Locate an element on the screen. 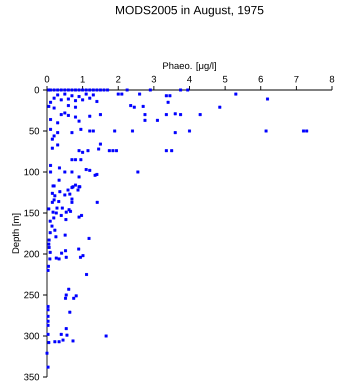 The image size is (338, 384). y-tick-label: 50 is located at coordinates (34, 131).